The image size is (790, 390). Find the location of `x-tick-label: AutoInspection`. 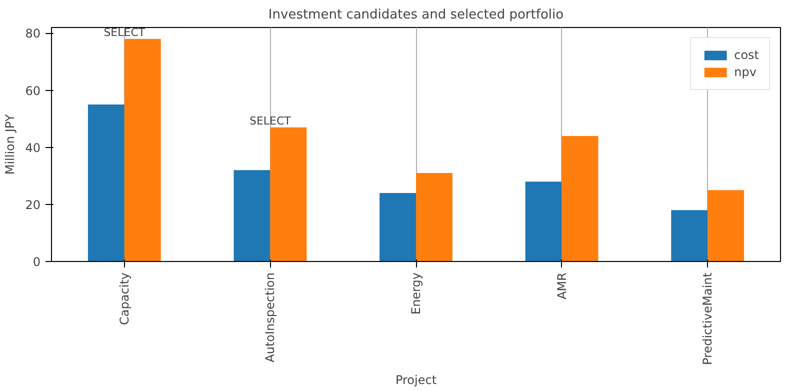

x-tick-label: AutoInspection is located at coordinates (270, 317).